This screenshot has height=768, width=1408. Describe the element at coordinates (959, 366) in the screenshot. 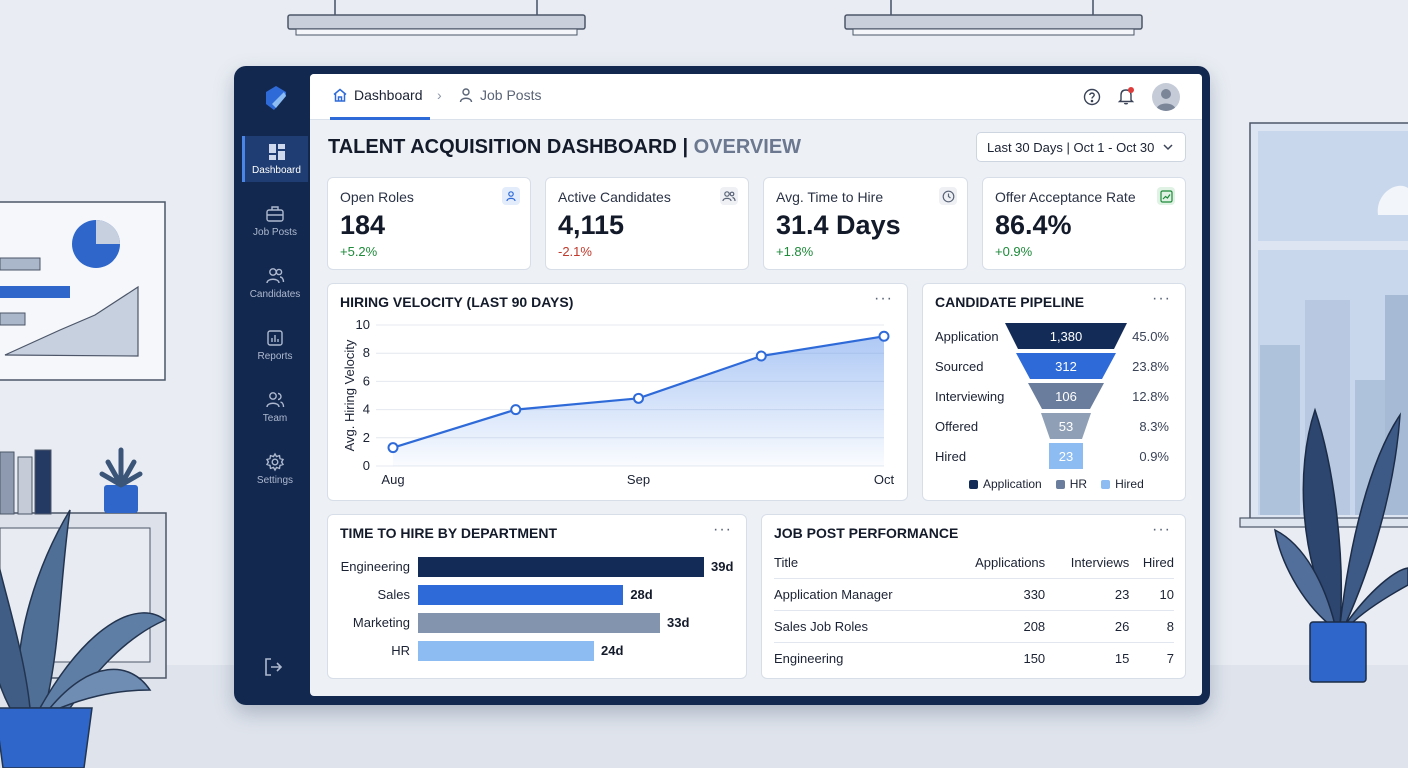

I see `funnel-stage-label: Sourced` at that location.